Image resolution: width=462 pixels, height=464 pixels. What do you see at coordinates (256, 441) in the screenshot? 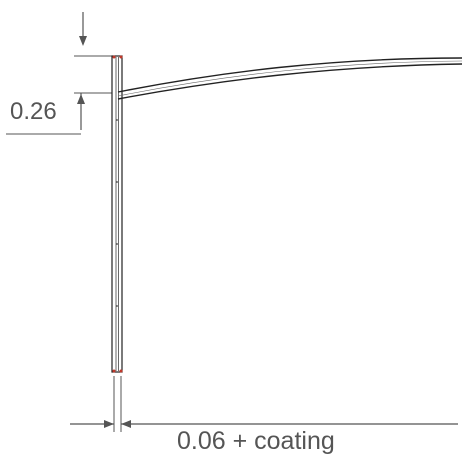
I see `thickness-dimension-label: 0.06 + coating` at bounding box center [256, 441].